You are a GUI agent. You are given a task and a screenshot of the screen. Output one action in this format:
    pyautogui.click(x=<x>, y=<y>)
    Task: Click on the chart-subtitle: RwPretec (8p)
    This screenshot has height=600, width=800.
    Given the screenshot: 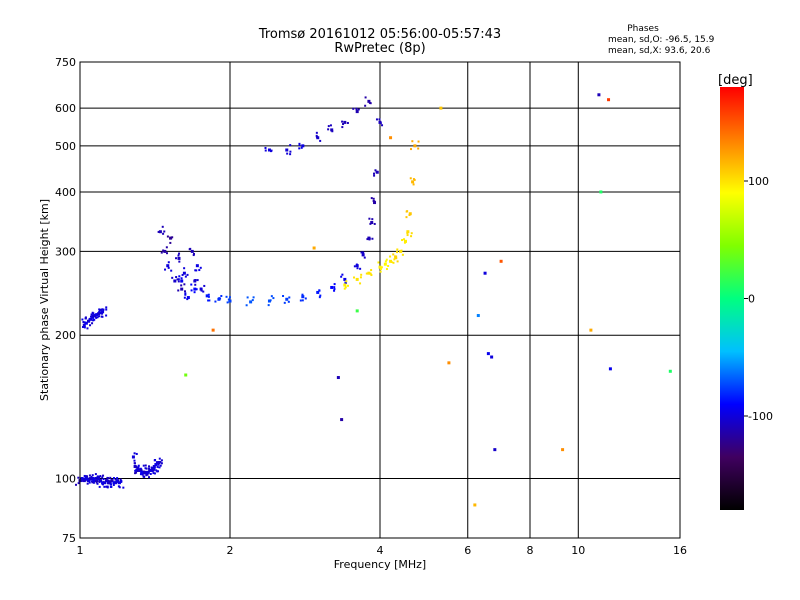 What is the action you would take?
    pyautogui.click(x=379, y=48)
    